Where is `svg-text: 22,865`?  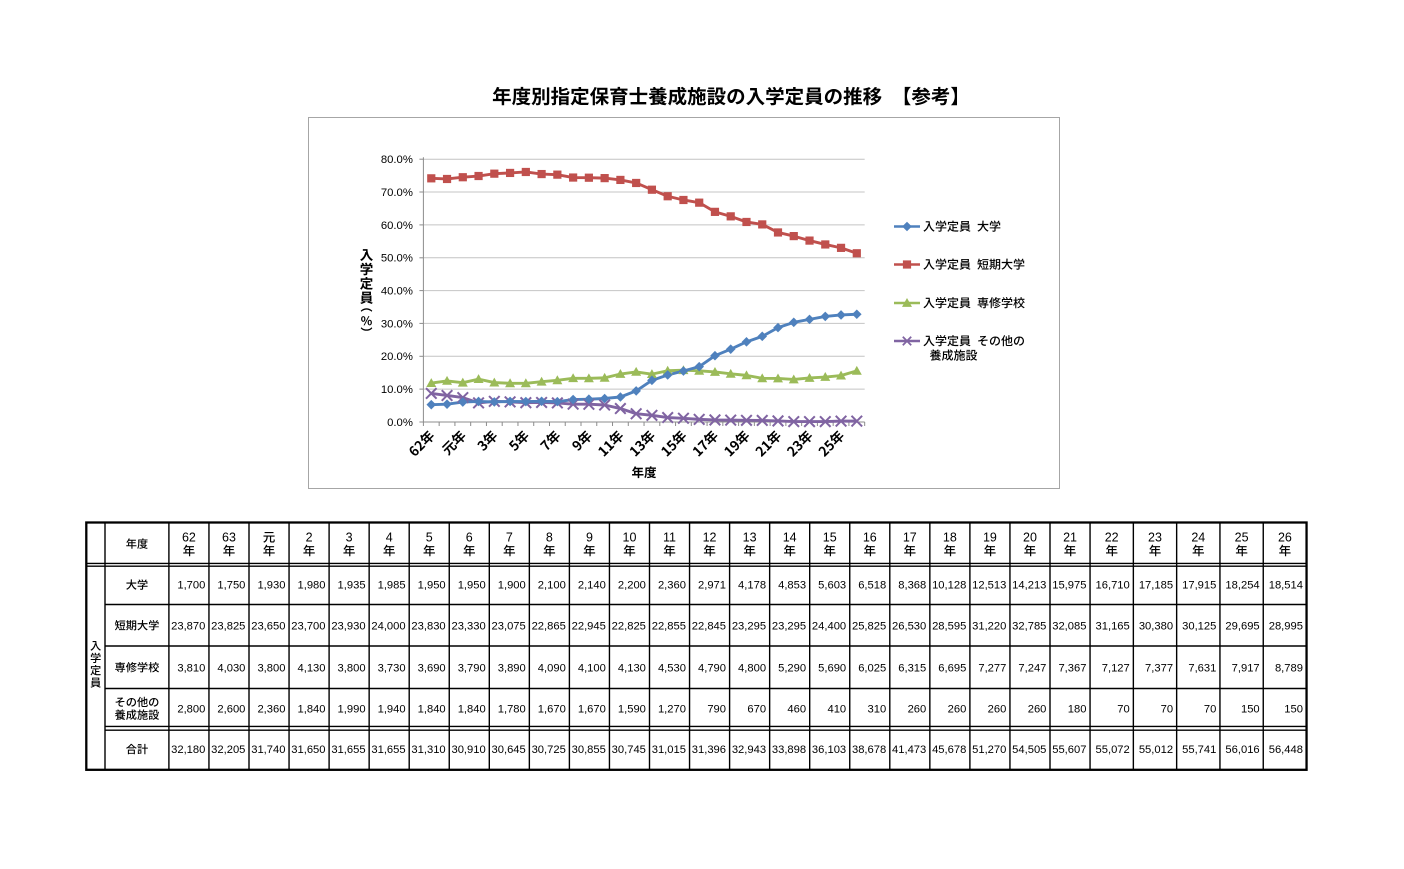
svg-text: 22,865 is located at coordinates (549, 626).